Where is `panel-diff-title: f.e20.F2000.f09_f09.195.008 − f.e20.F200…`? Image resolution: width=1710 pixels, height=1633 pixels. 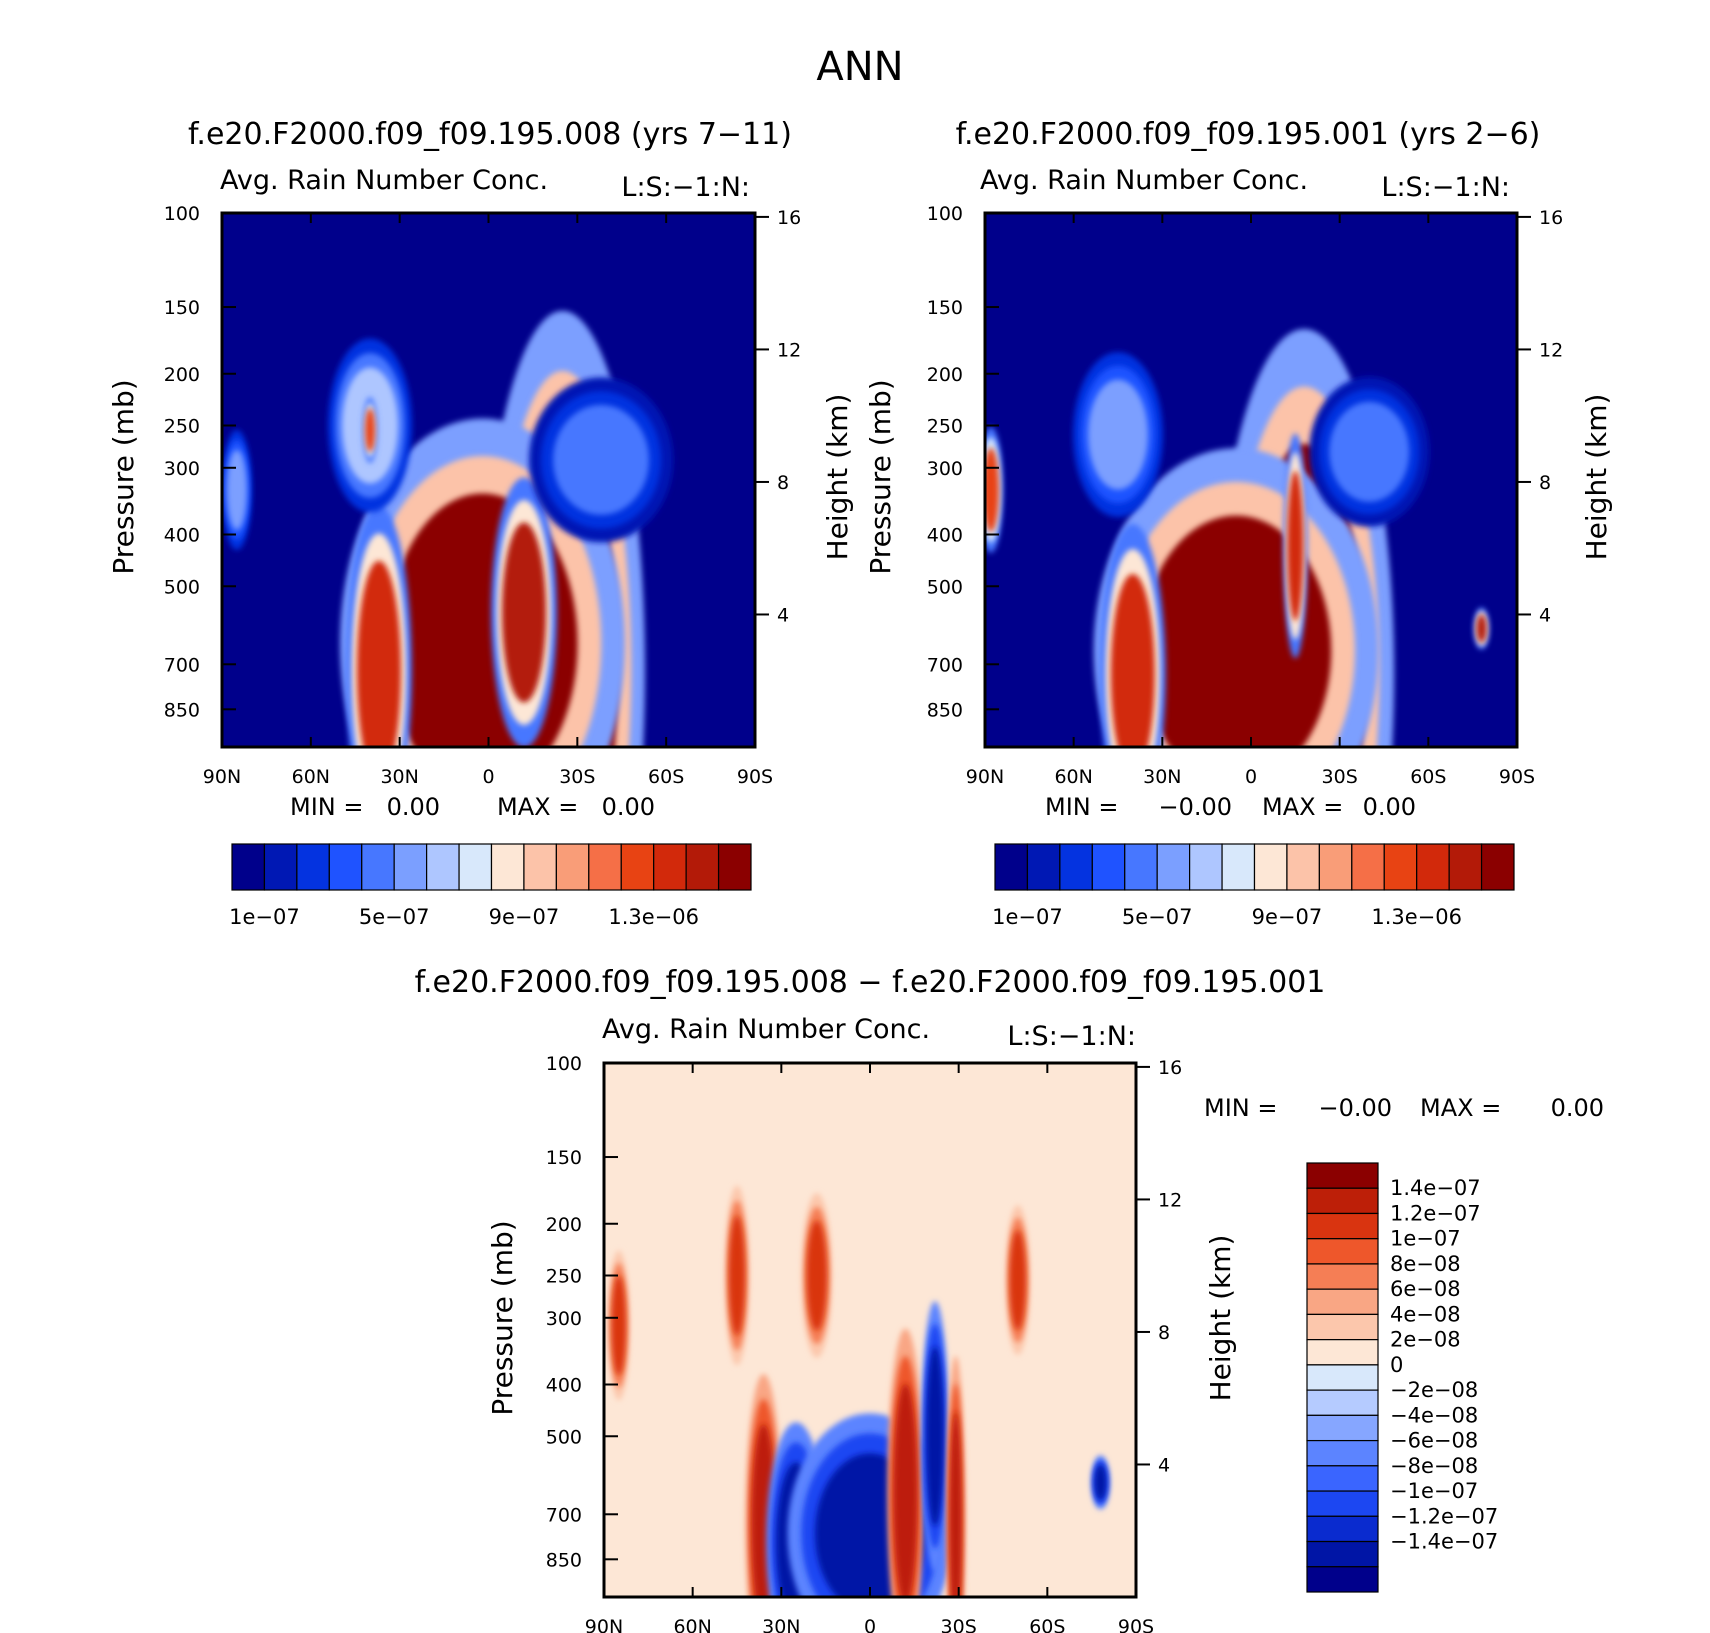
panel-diff-title: f.e20.F2000.f09_f09.195.008 − f.e20.F200… is located at coordinates (870, 982).